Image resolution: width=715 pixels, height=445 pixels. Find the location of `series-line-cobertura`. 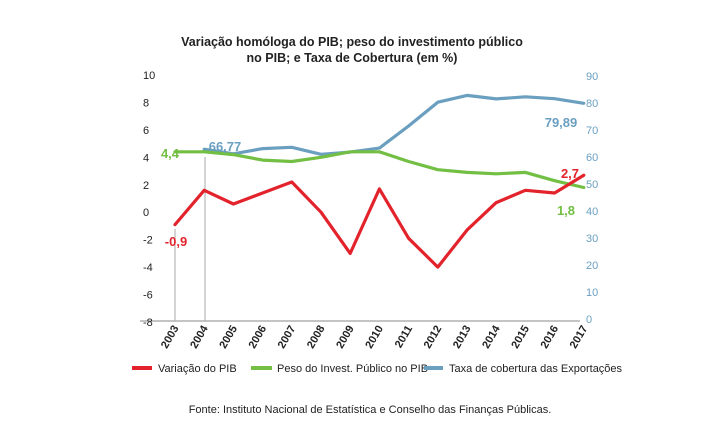

series-line-cobertura is located at coordinates (394, 124).